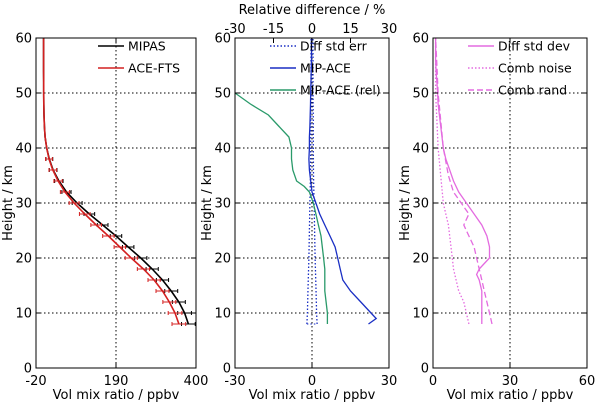 The image size is (595, 405). Describe the element at coordinates (389, 29) in the screenshot. I see `top-x-tick-label: 30` at that location.